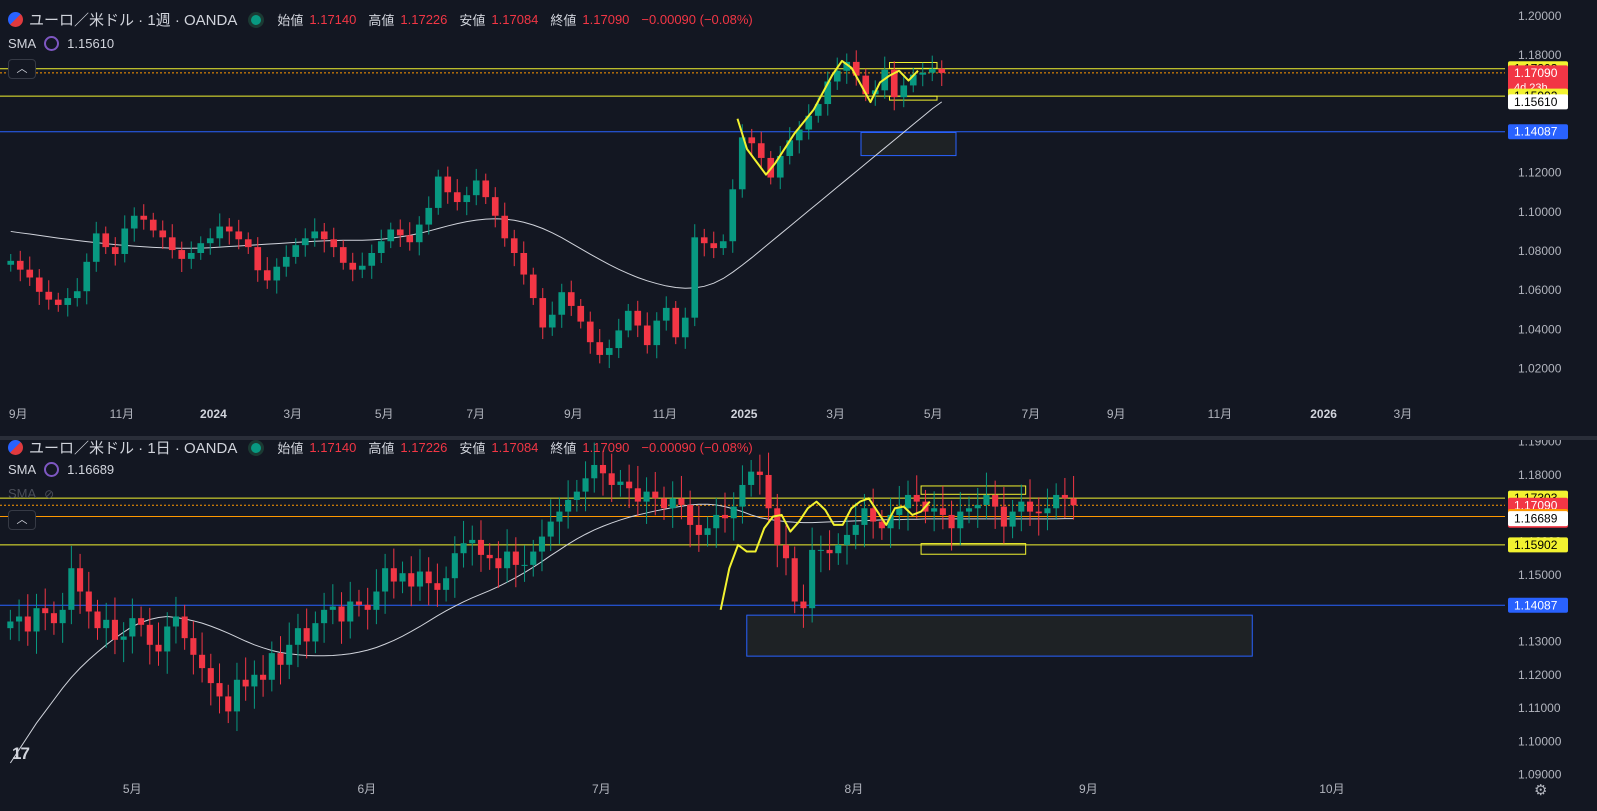 This screenshot has width=1597, height=811. Describe the element at coordinates (606, 447) in the screenshot. I see `close-value: 1.17090` at that location.